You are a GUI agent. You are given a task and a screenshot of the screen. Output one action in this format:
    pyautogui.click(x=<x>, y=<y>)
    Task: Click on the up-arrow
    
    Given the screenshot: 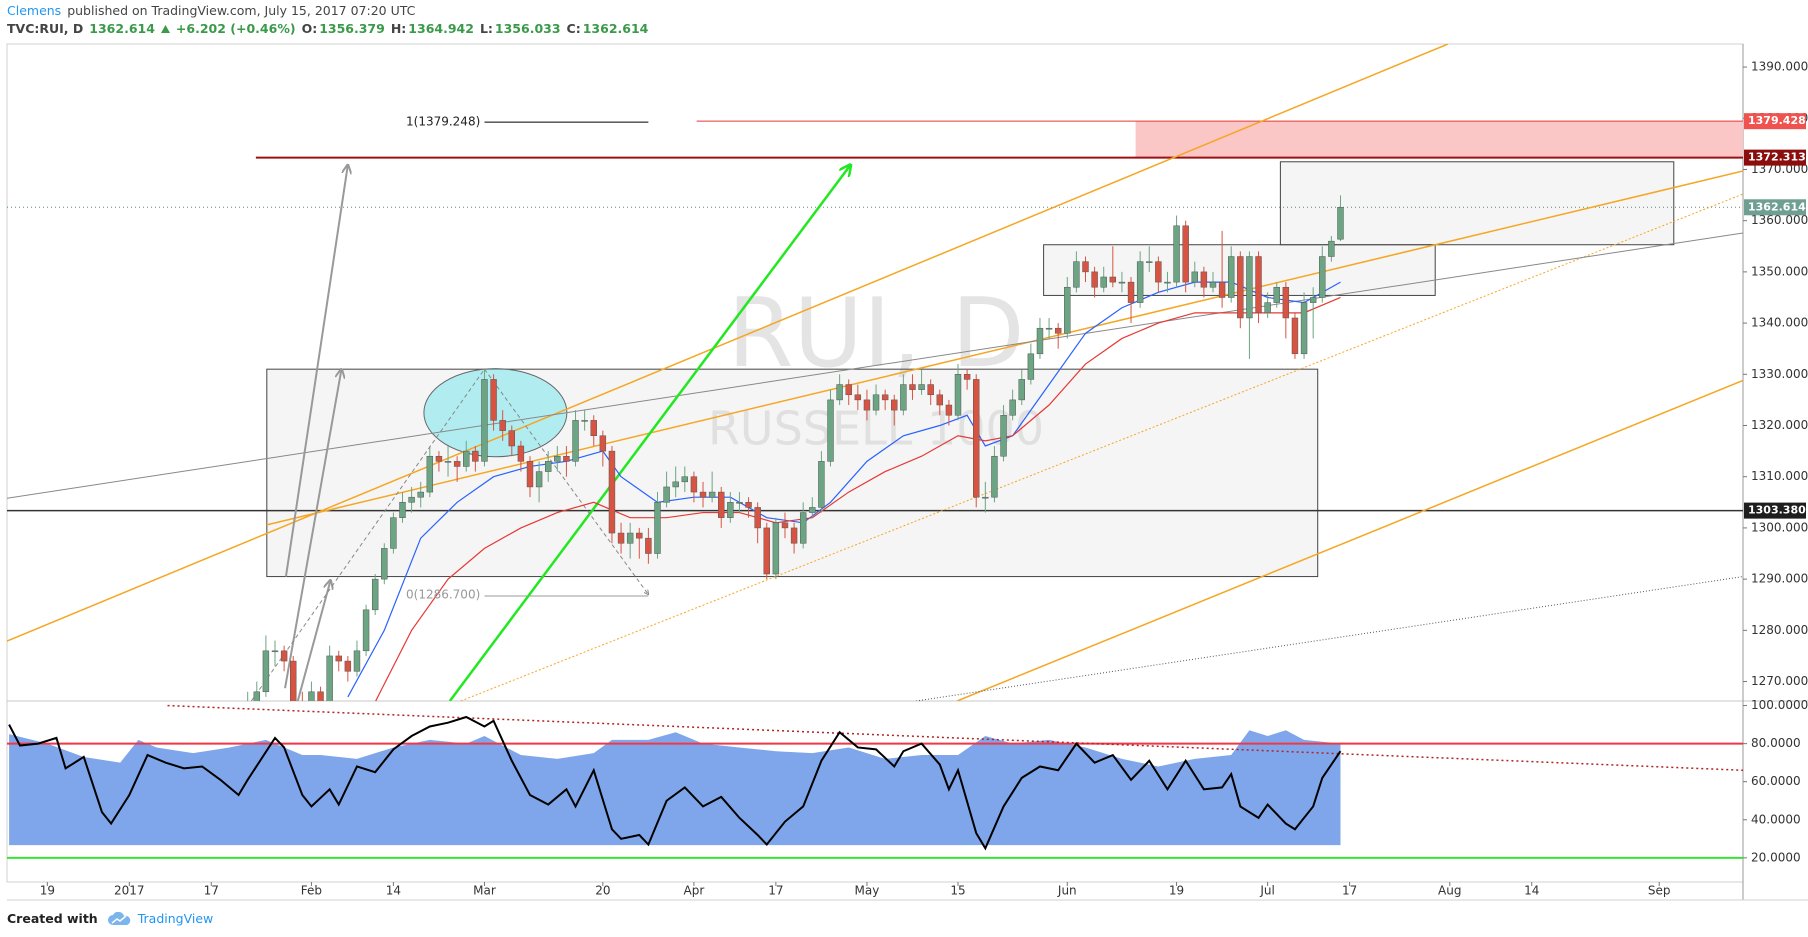 What is the action you would take?
    pyautogui.click(x=165, y=28)
    